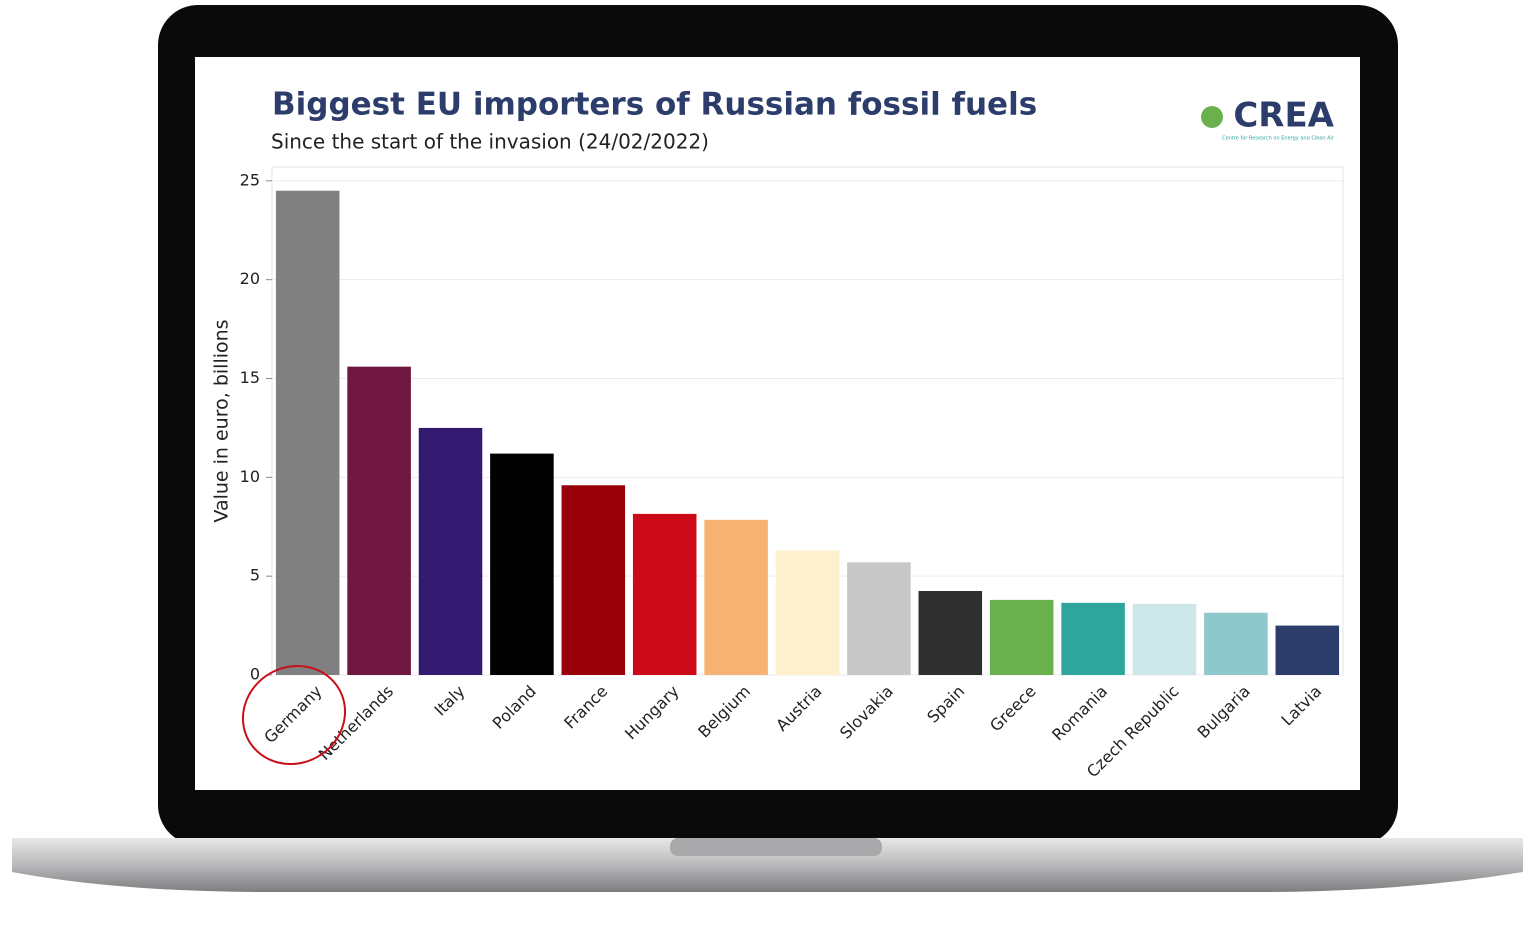  I want to click on y-tick-label: 25, so click(250, 179).